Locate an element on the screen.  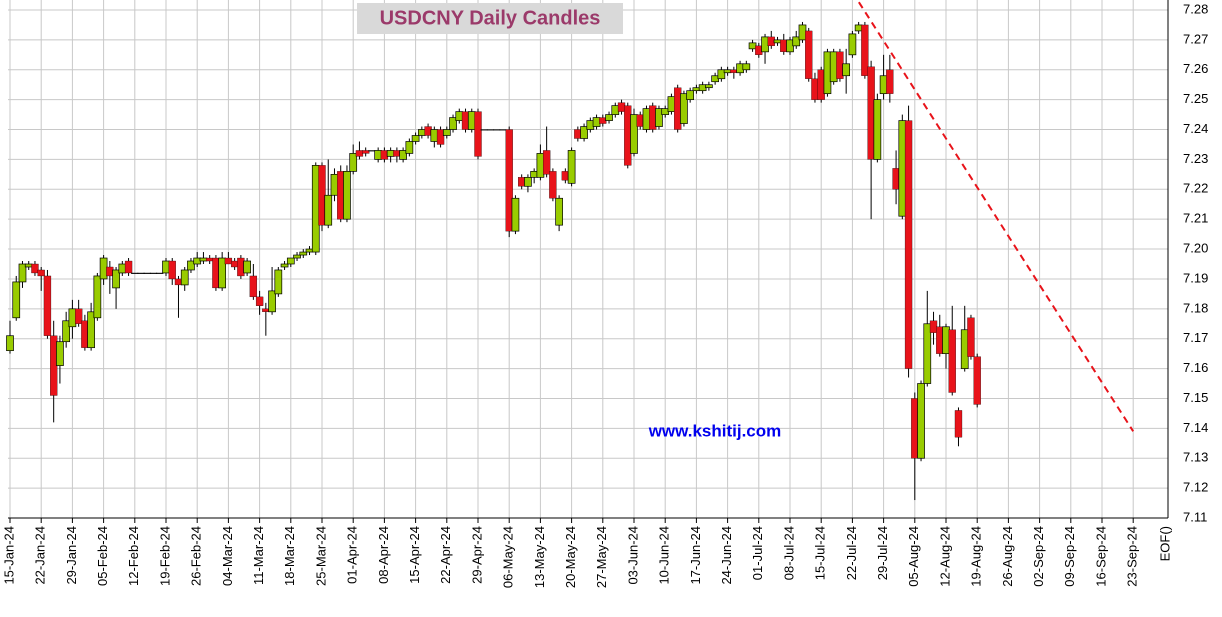
x-tick-label: 01-Jul-24 is located at coordinates (757, 553).